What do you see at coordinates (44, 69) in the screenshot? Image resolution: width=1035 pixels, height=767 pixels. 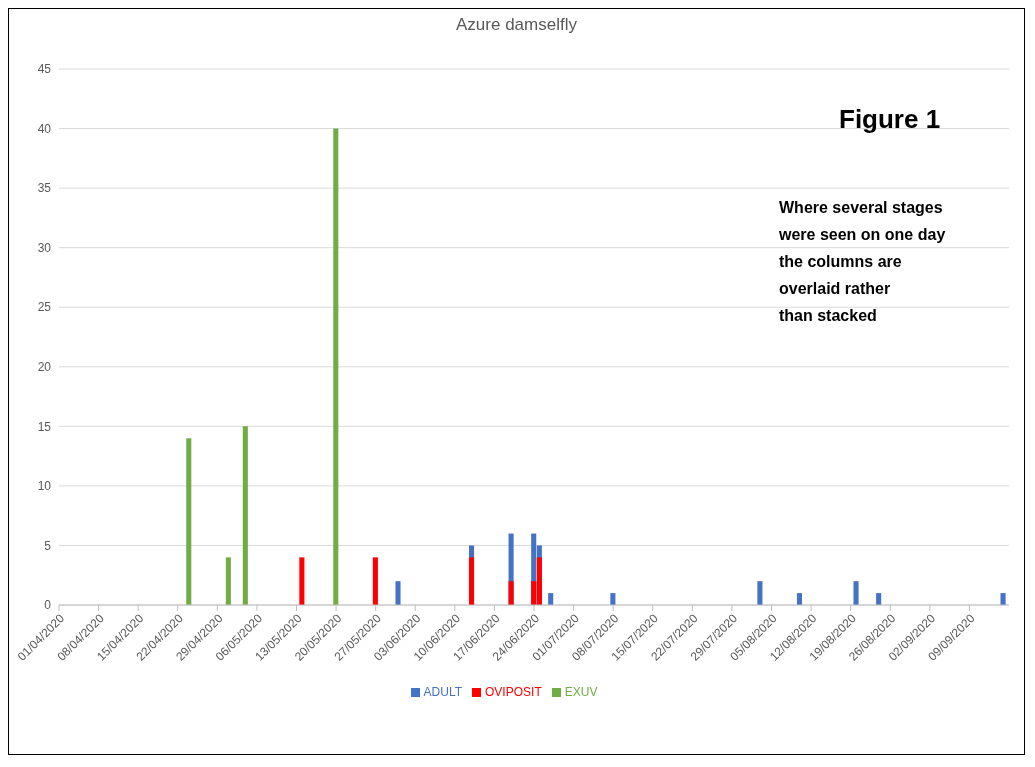 I see `y-tick-label: 45` at bounding box center [44, 69].